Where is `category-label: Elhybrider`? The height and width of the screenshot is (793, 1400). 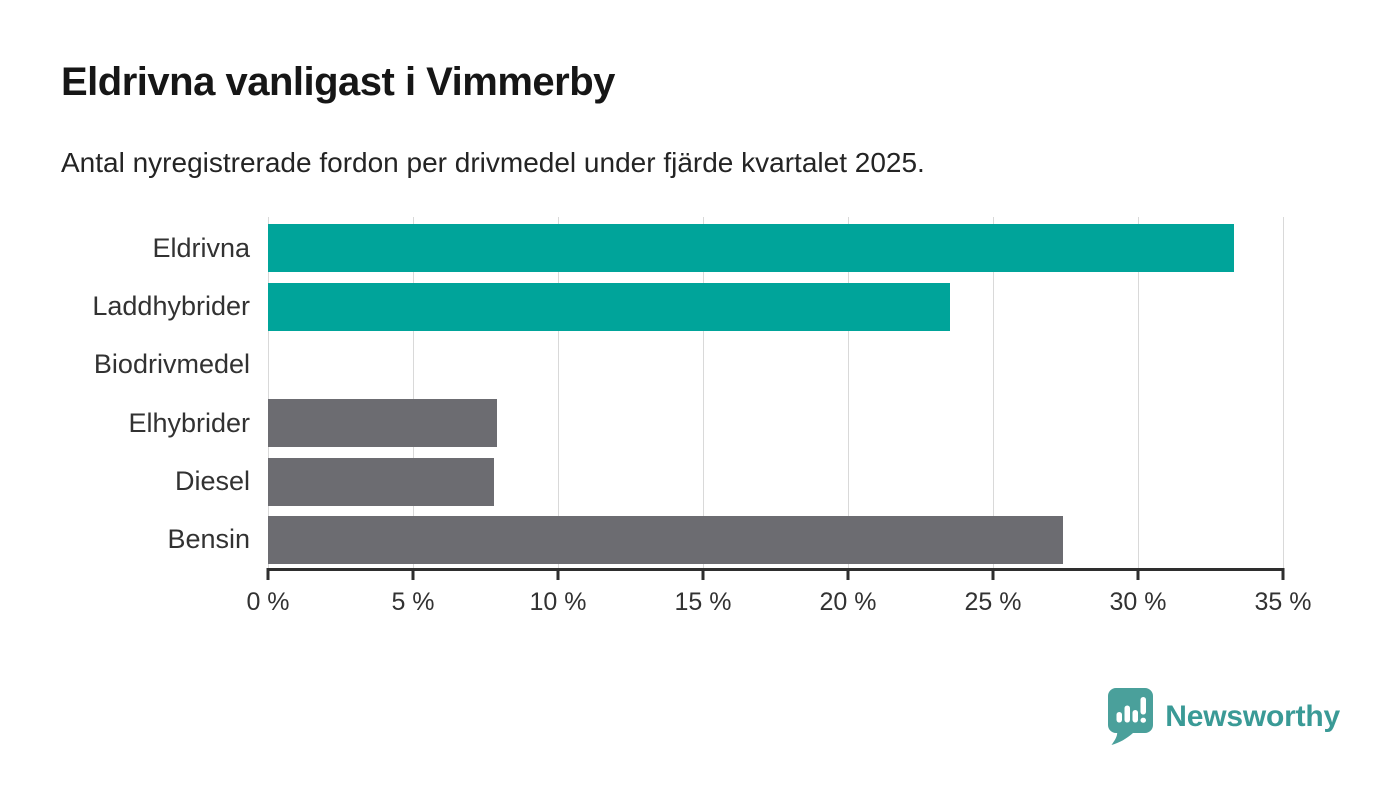 category-label: Elhybrider is located at coordinates (189, 422).